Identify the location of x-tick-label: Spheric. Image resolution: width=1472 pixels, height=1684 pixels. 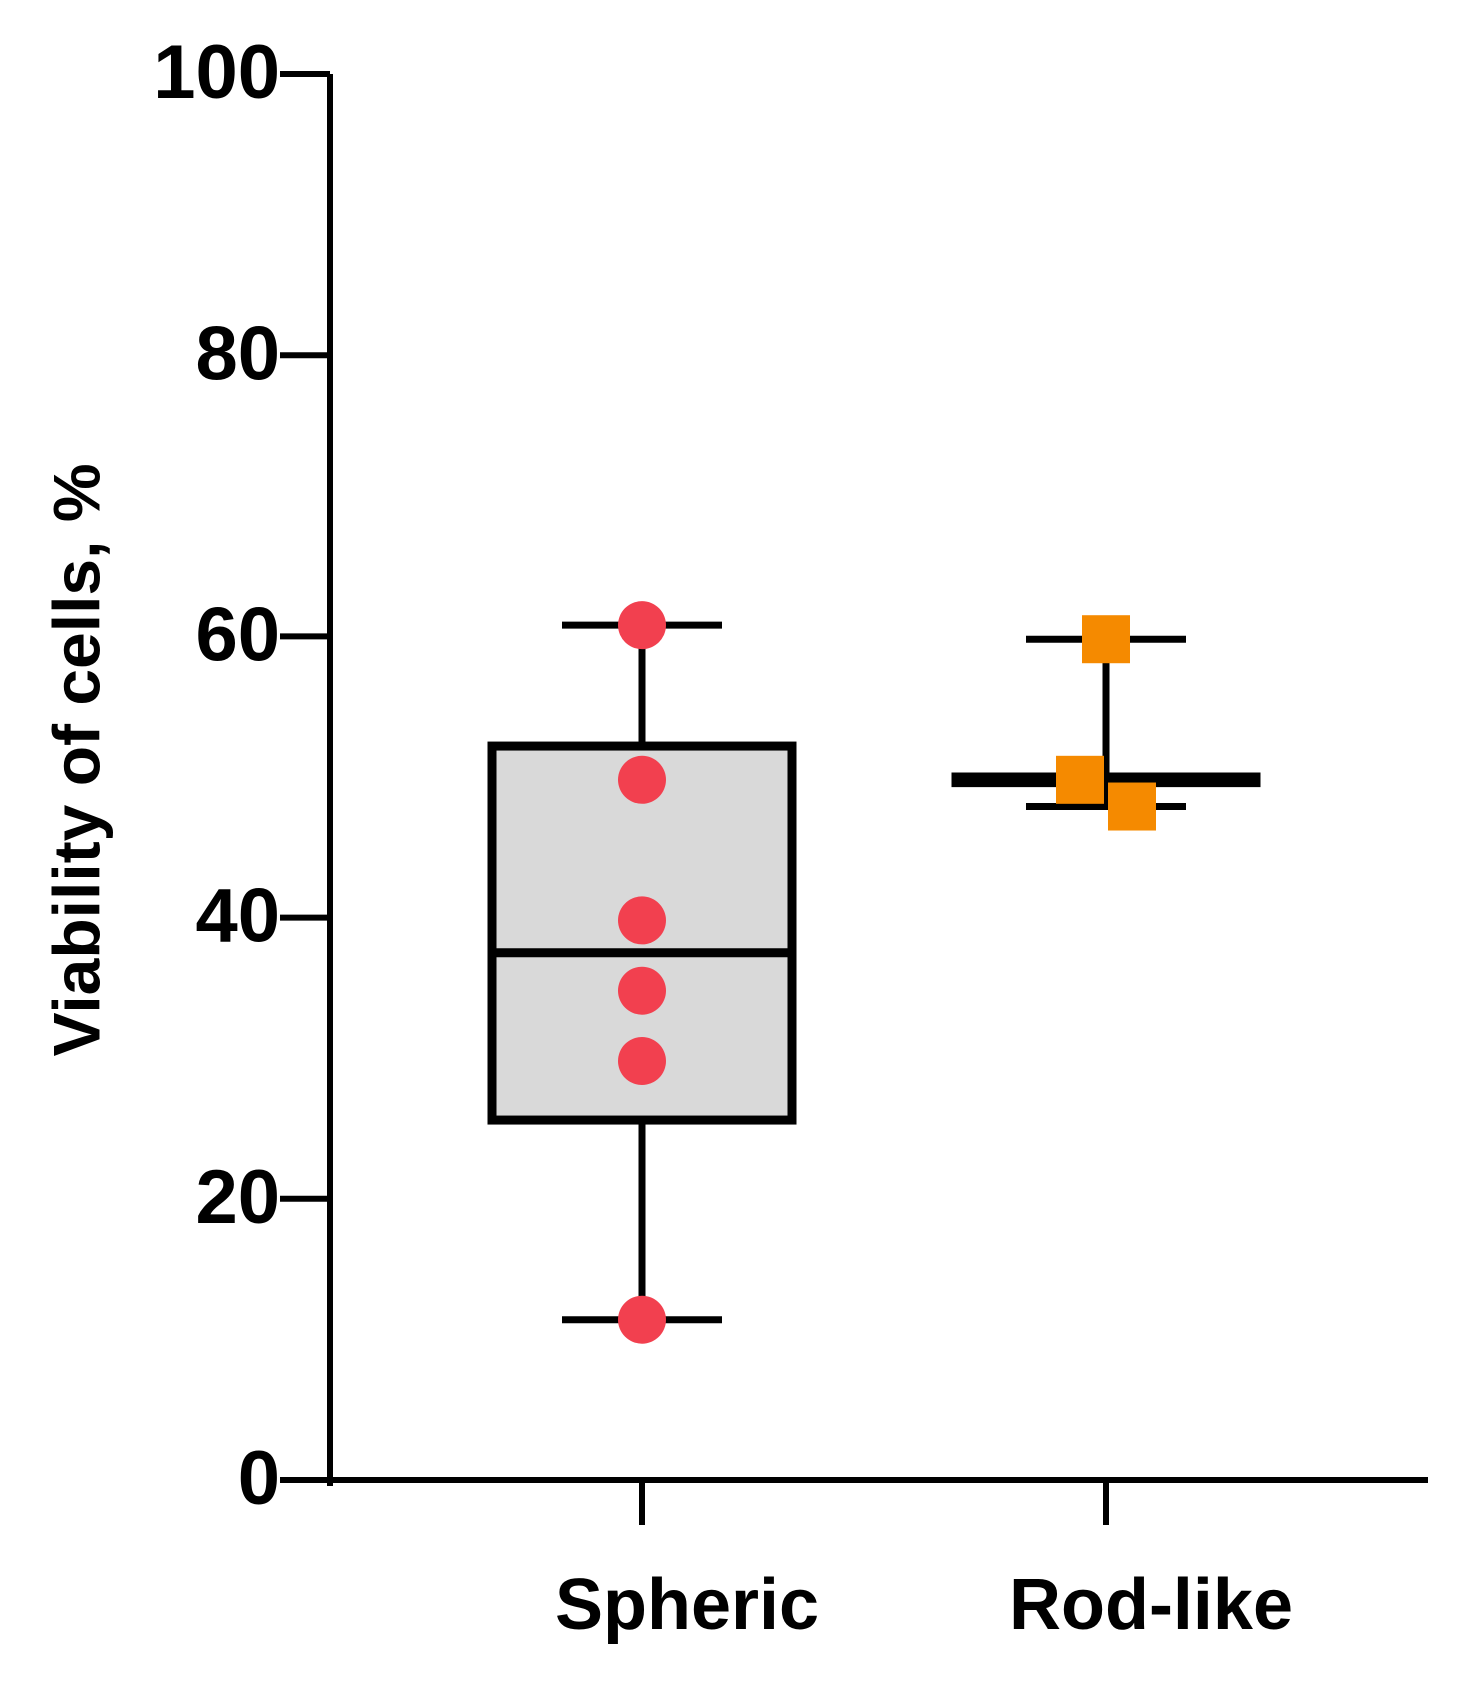
(687, 1605).